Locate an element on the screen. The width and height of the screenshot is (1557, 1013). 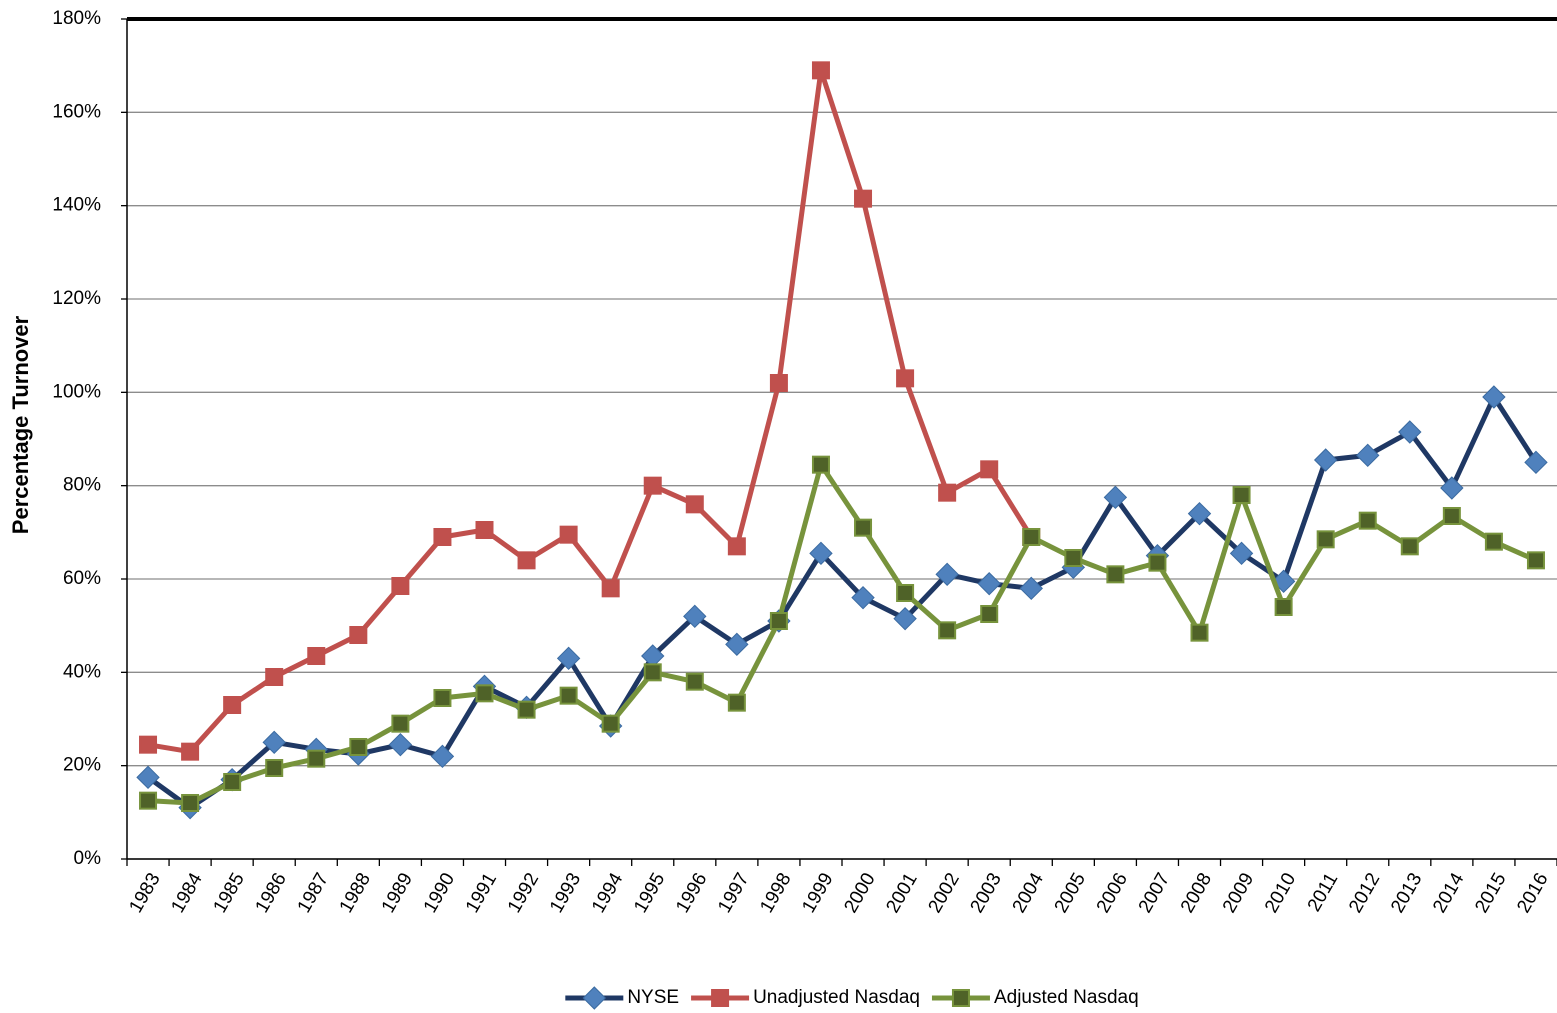
x-tick-label: 1990 is located at coordinates (439, 893).